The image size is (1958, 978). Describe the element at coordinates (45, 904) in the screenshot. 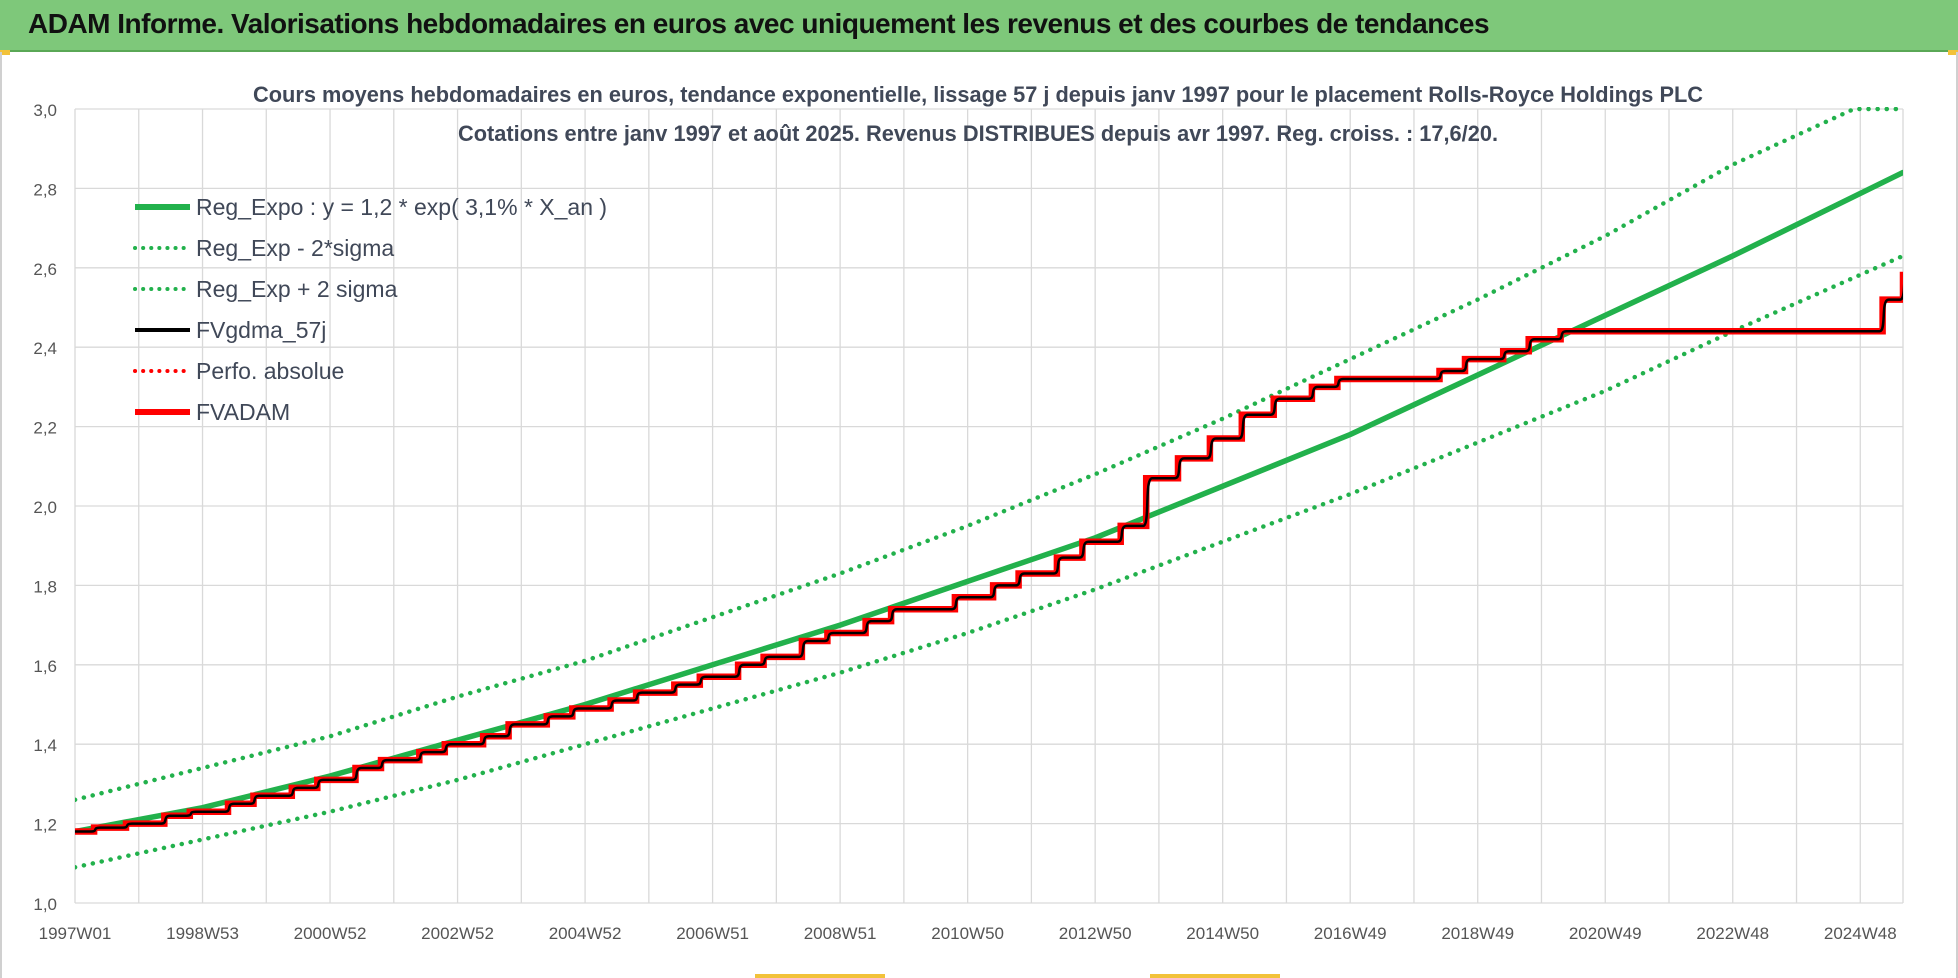

I see `y-tick-label: 1,0` at that location.